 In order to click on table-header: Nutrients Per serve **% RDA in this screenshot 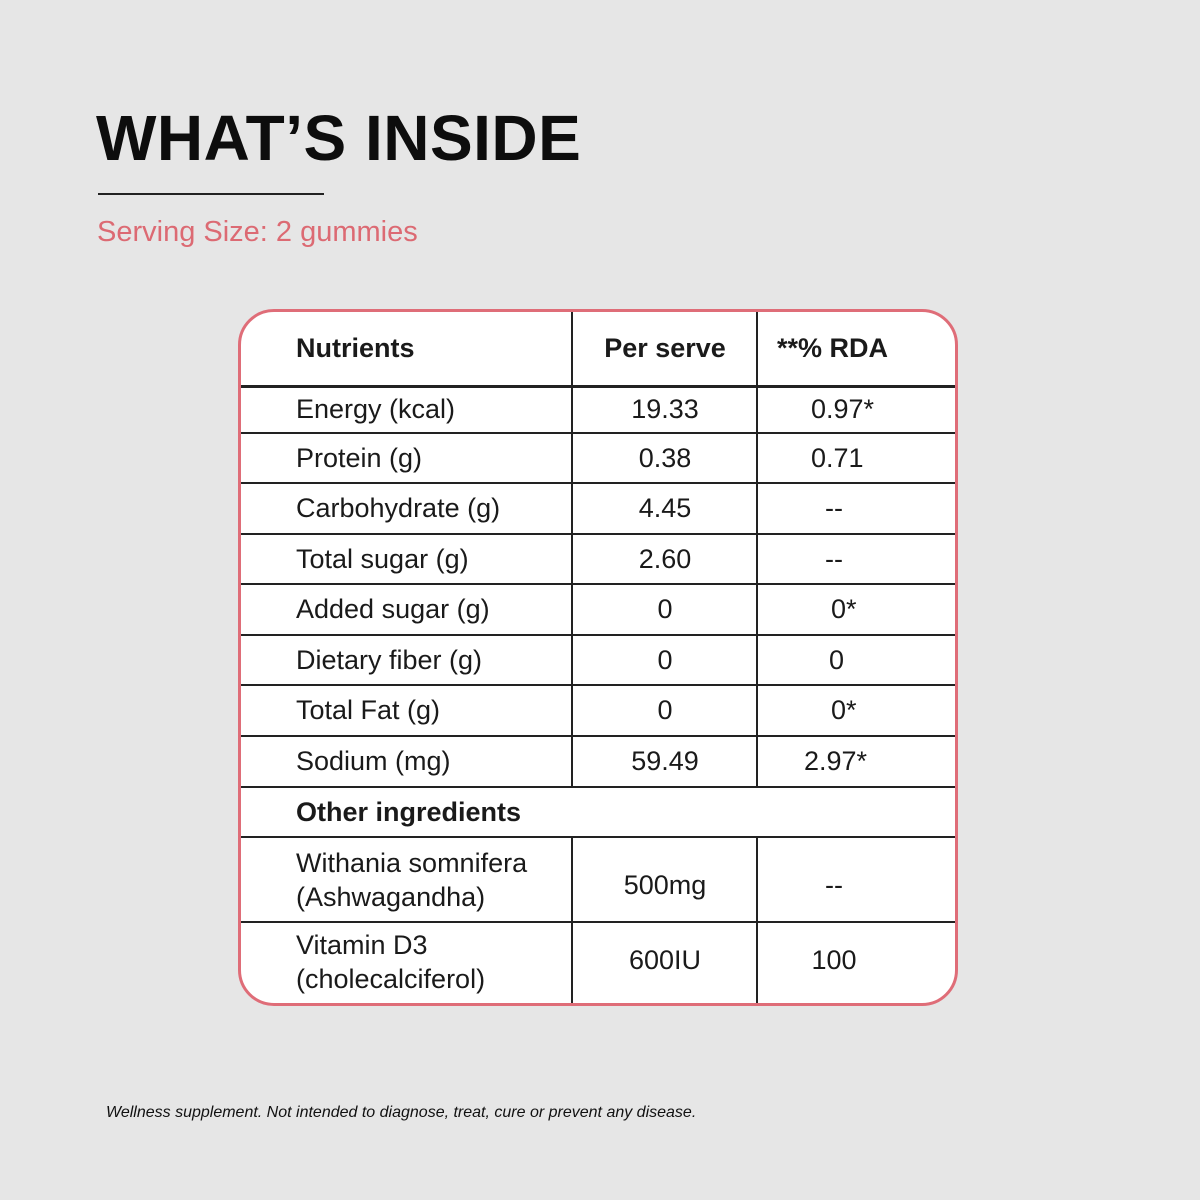, I will do `click(598, 348)`.